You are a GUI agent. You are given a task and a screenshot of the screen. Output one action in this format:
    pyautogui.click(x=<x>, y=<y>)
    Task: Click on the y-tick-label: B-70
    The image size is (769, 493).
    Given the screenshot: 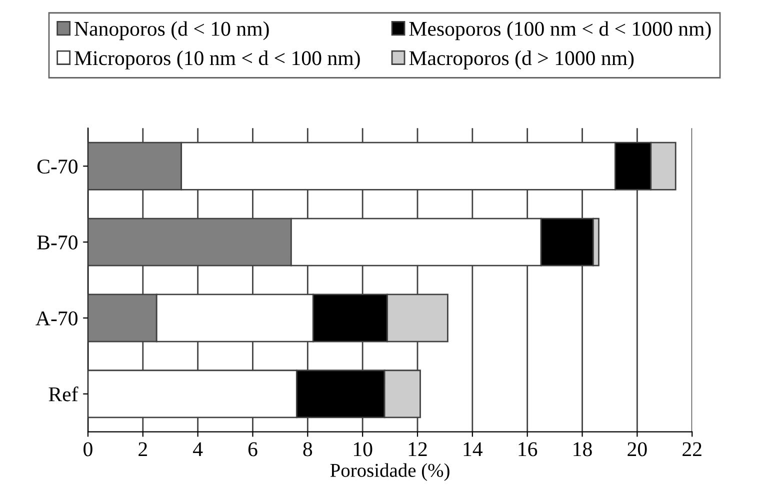 What is the action you would take?
    pyautogui.click(x=57, y=242)
    